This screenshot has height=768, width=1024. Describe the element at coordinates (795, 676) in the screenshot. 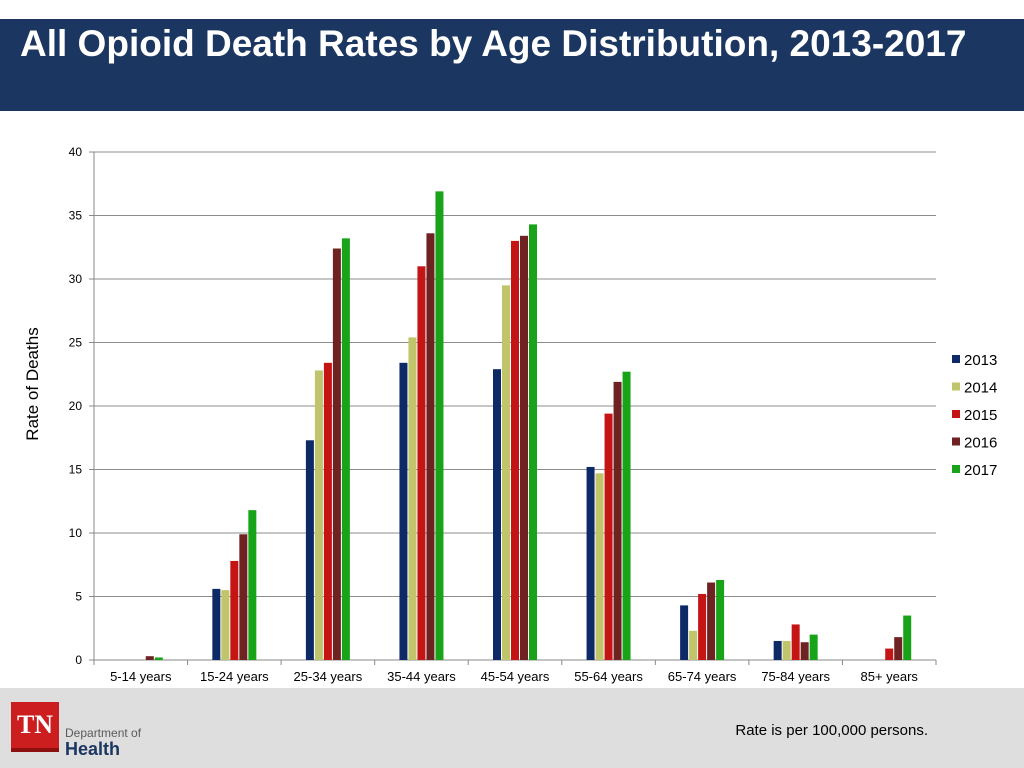

I see `x-tick-label: 75-84 years` at that location.